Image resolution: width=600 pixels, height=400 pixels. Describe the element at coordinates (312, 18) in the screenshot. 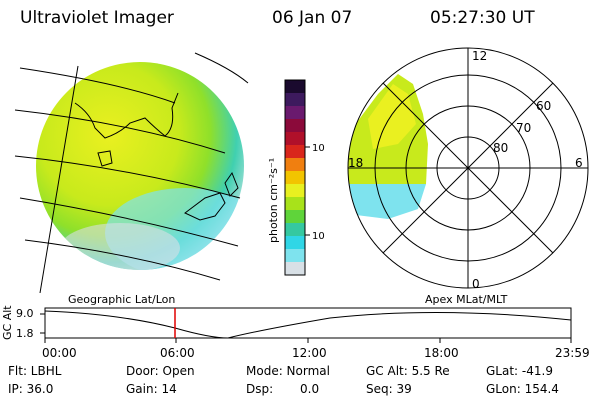

I see `observation-date: 06 Jan 07` at that location.